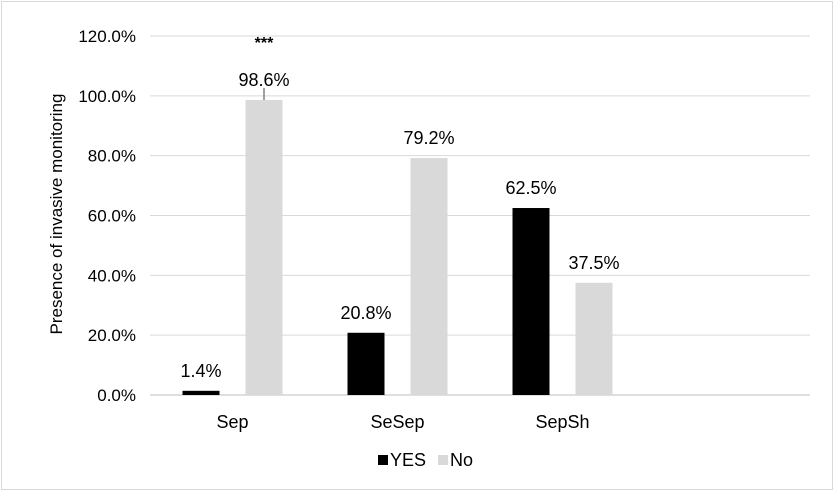  I want to click on legend-label: YES, so click(408, 460).